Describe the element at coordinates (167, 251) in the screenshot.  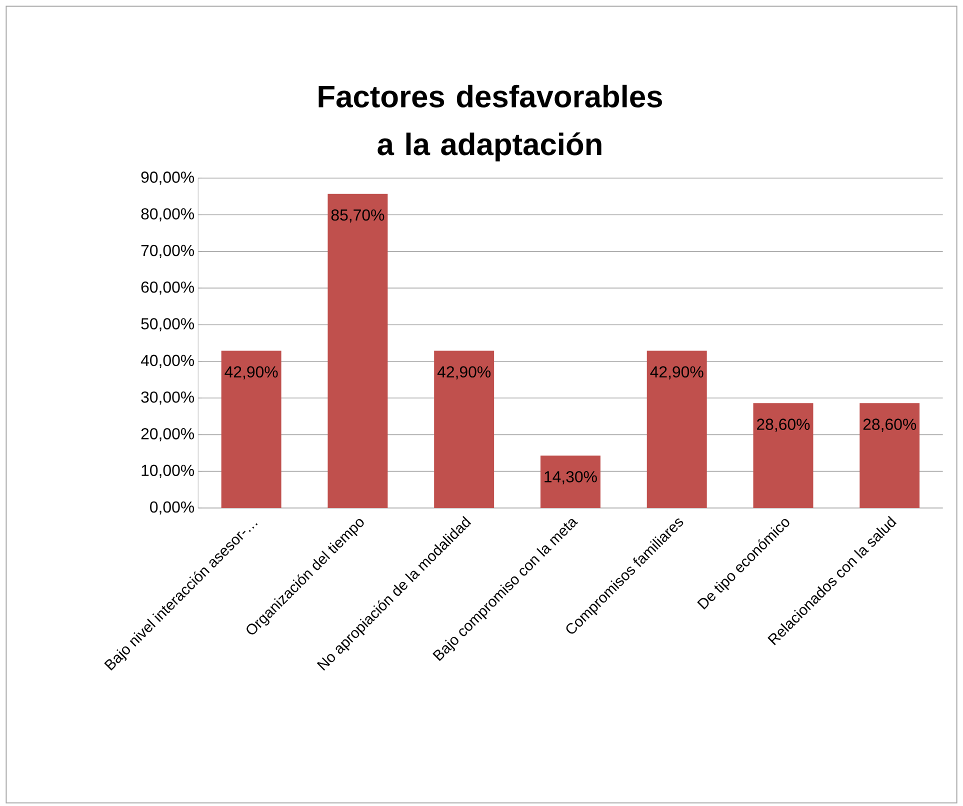
I see `y-tick-label: 70,00%` at that location.